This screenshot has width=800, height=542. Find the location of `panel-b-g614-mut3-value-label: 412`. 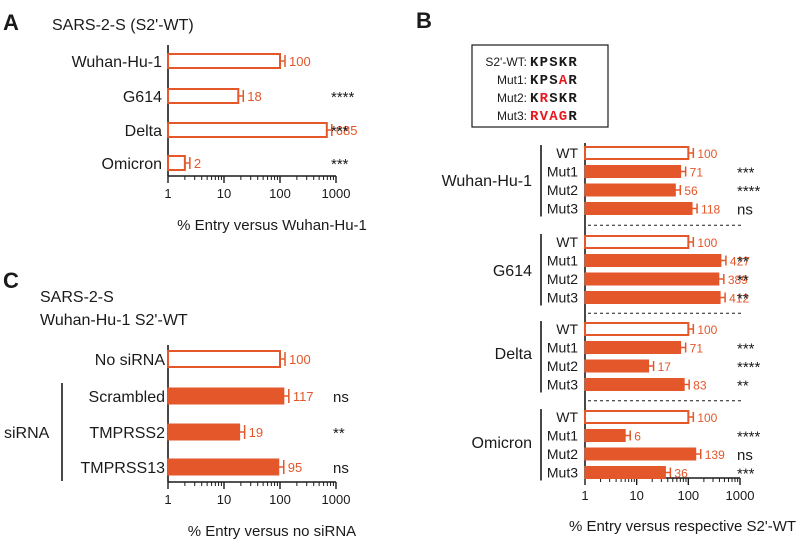

panel-b-g614-mut3-value-label: 412 is located at coordinates (739, 299).